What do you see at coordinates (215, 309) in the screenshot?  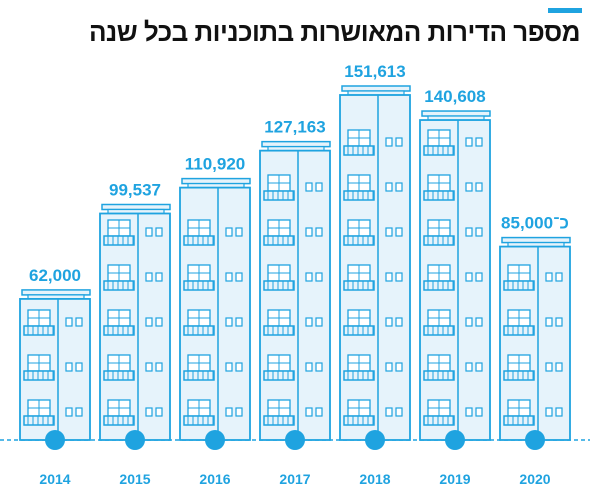 I see `bar-building-2016` at bounding box center [215, 309].